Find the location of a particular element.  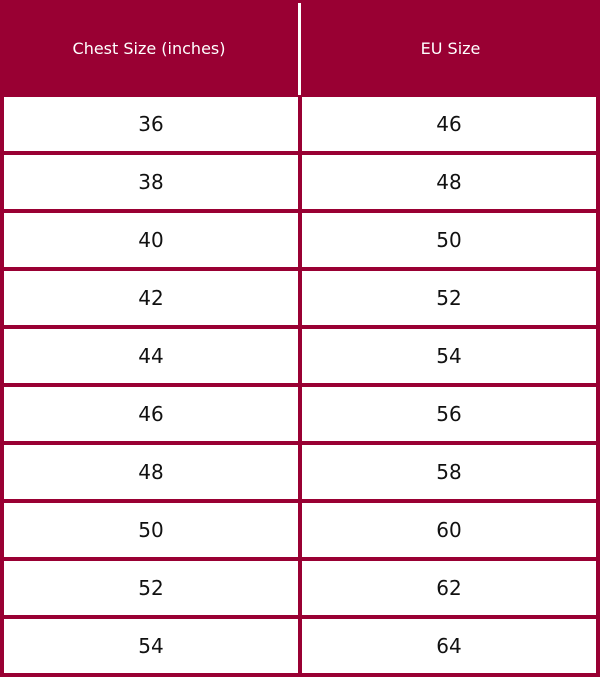

eu-size-cell: 62 is located at coordinates (449, 588).